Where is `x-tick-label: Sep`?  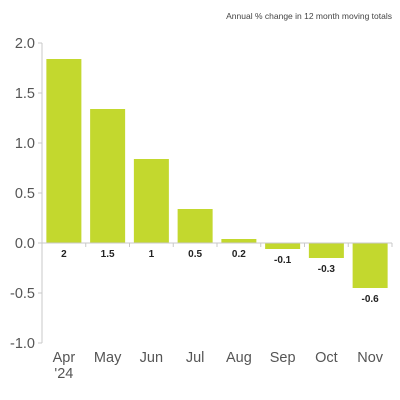
x-tick-label: Sep is located at coordinates (283, 358).